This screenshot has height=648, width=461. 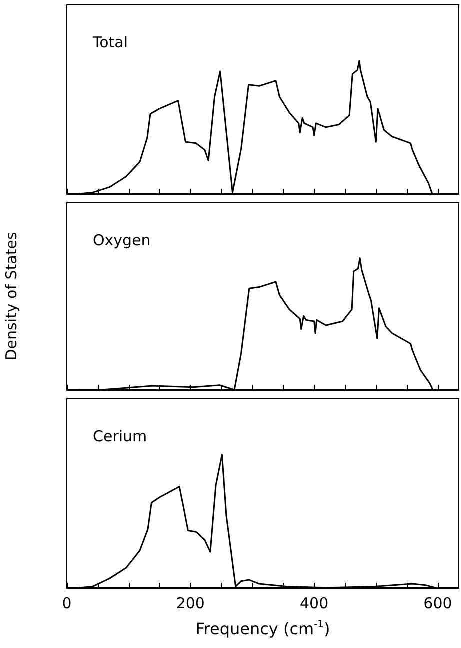 I want to click on chart-title: Cerium, so click(x=120, y=437).